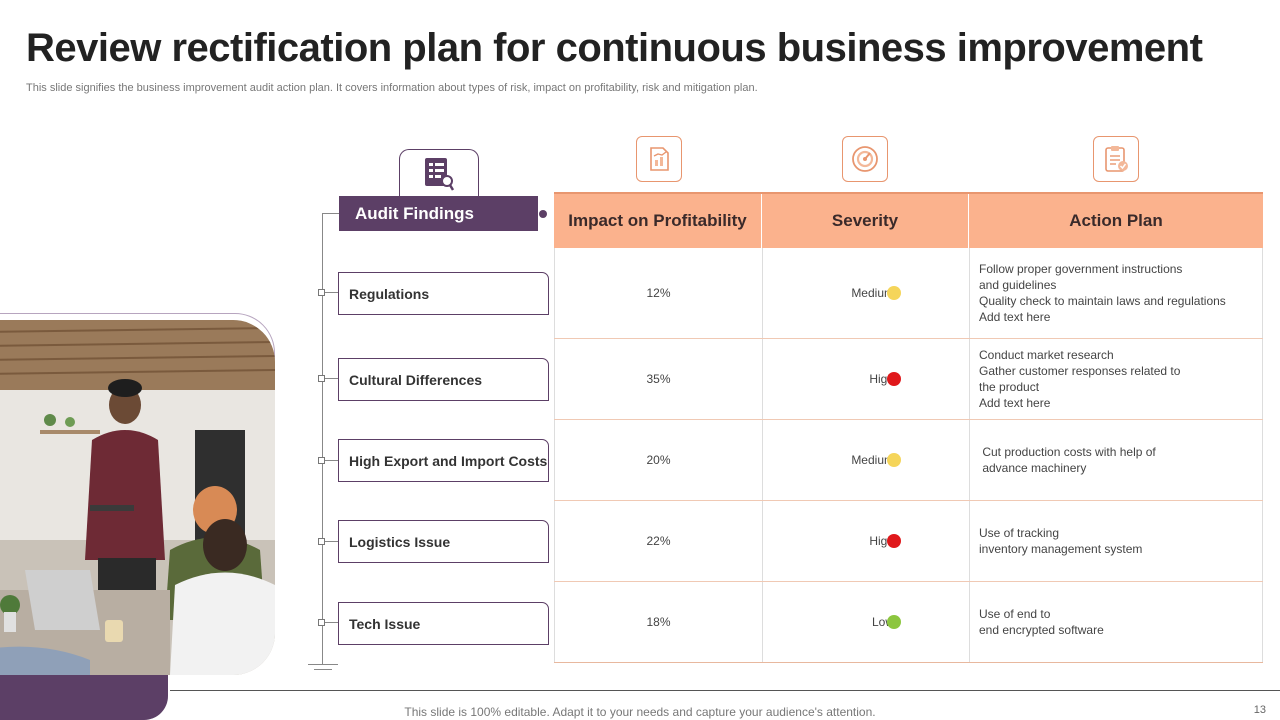 This screenshot has width=1280, height=720. What do you see at coordinates (331, 213) in the screenshot?
I see `tree-top-connector` at bounding box center [331, 213].